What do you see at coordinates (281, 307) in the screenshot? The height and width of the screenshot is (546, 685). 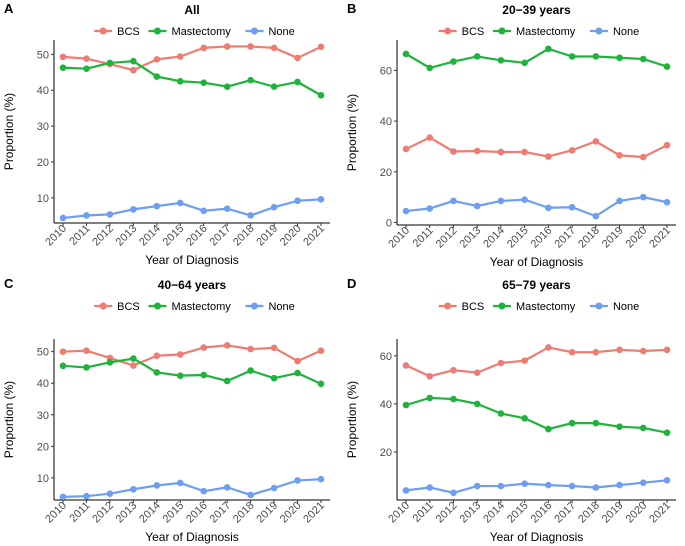 I see `legend-label: None` at bounding box center [281, 307].